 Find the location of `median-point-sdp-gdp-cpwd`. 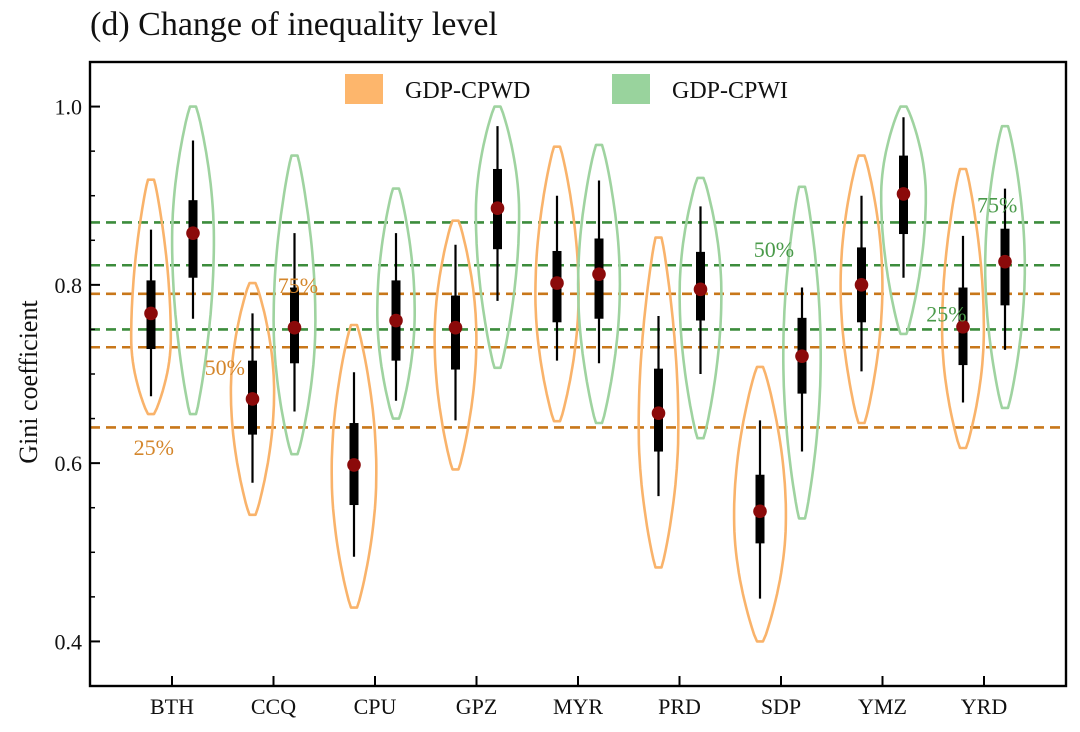

median-point-sdp-gdp-cpwd is located at coordinates (760, 511).